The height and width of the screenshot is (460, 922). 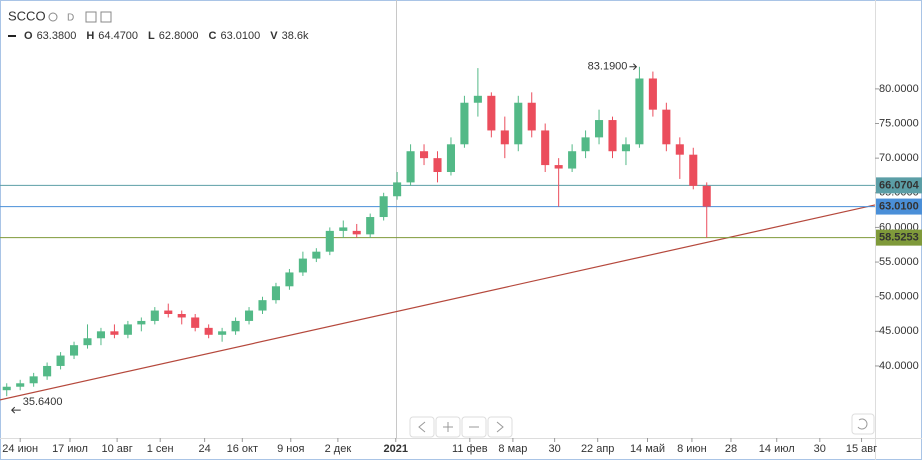 What do you see at coordinates (295, 36) in the screenshot?
I see `ohlcv-value: 38.6k` at bounding box center [295, 36].